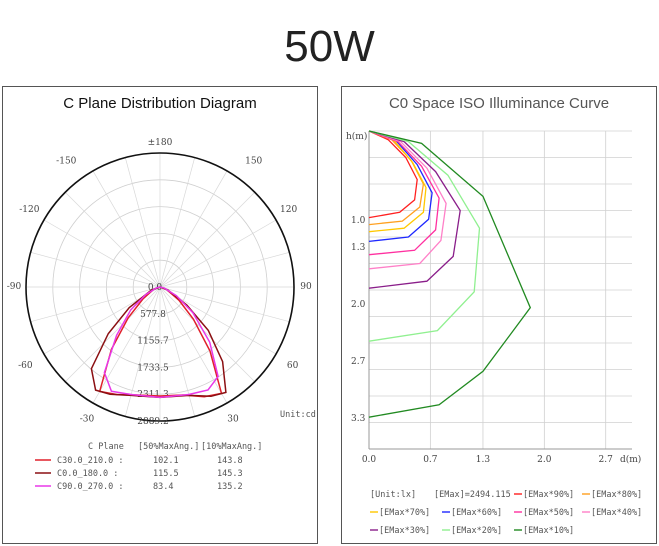 The image size is (659, 546). Describe the element at coordinates (14, 287) in the screenshot. I see `polar-angle-label: -90` at that location.